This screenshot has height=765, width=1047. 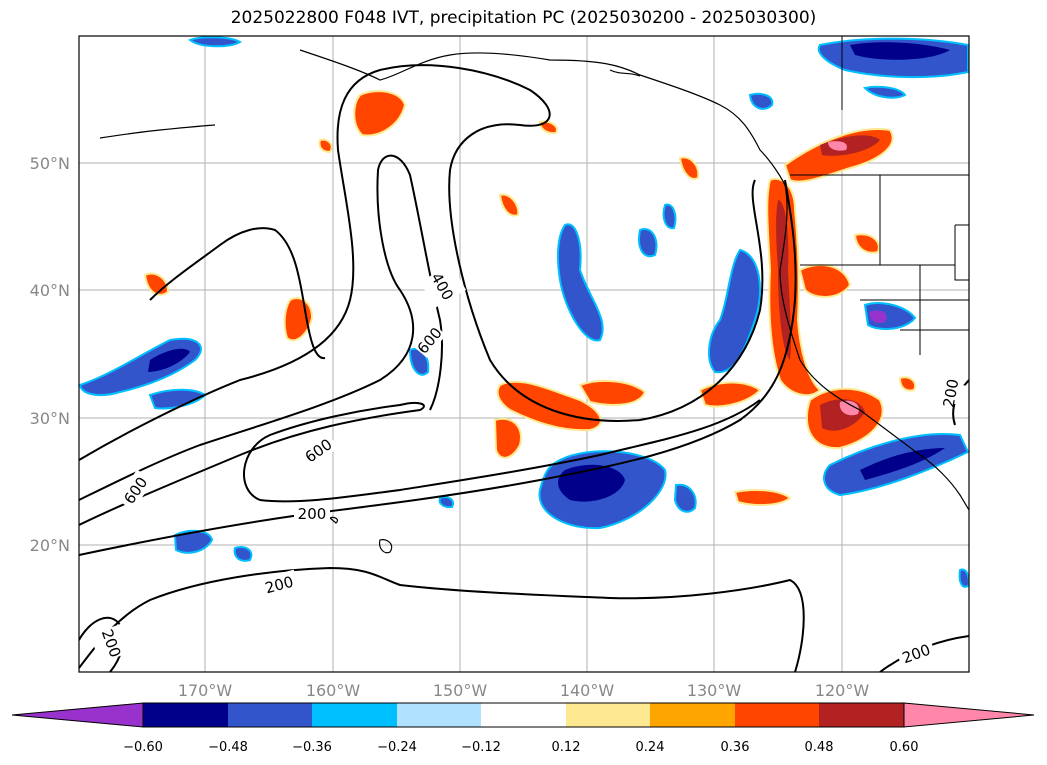 What do you see at coordinates (714, 690) in the screenshot?
I see `lon-label: 130°W` at bounding box center [714, 690].